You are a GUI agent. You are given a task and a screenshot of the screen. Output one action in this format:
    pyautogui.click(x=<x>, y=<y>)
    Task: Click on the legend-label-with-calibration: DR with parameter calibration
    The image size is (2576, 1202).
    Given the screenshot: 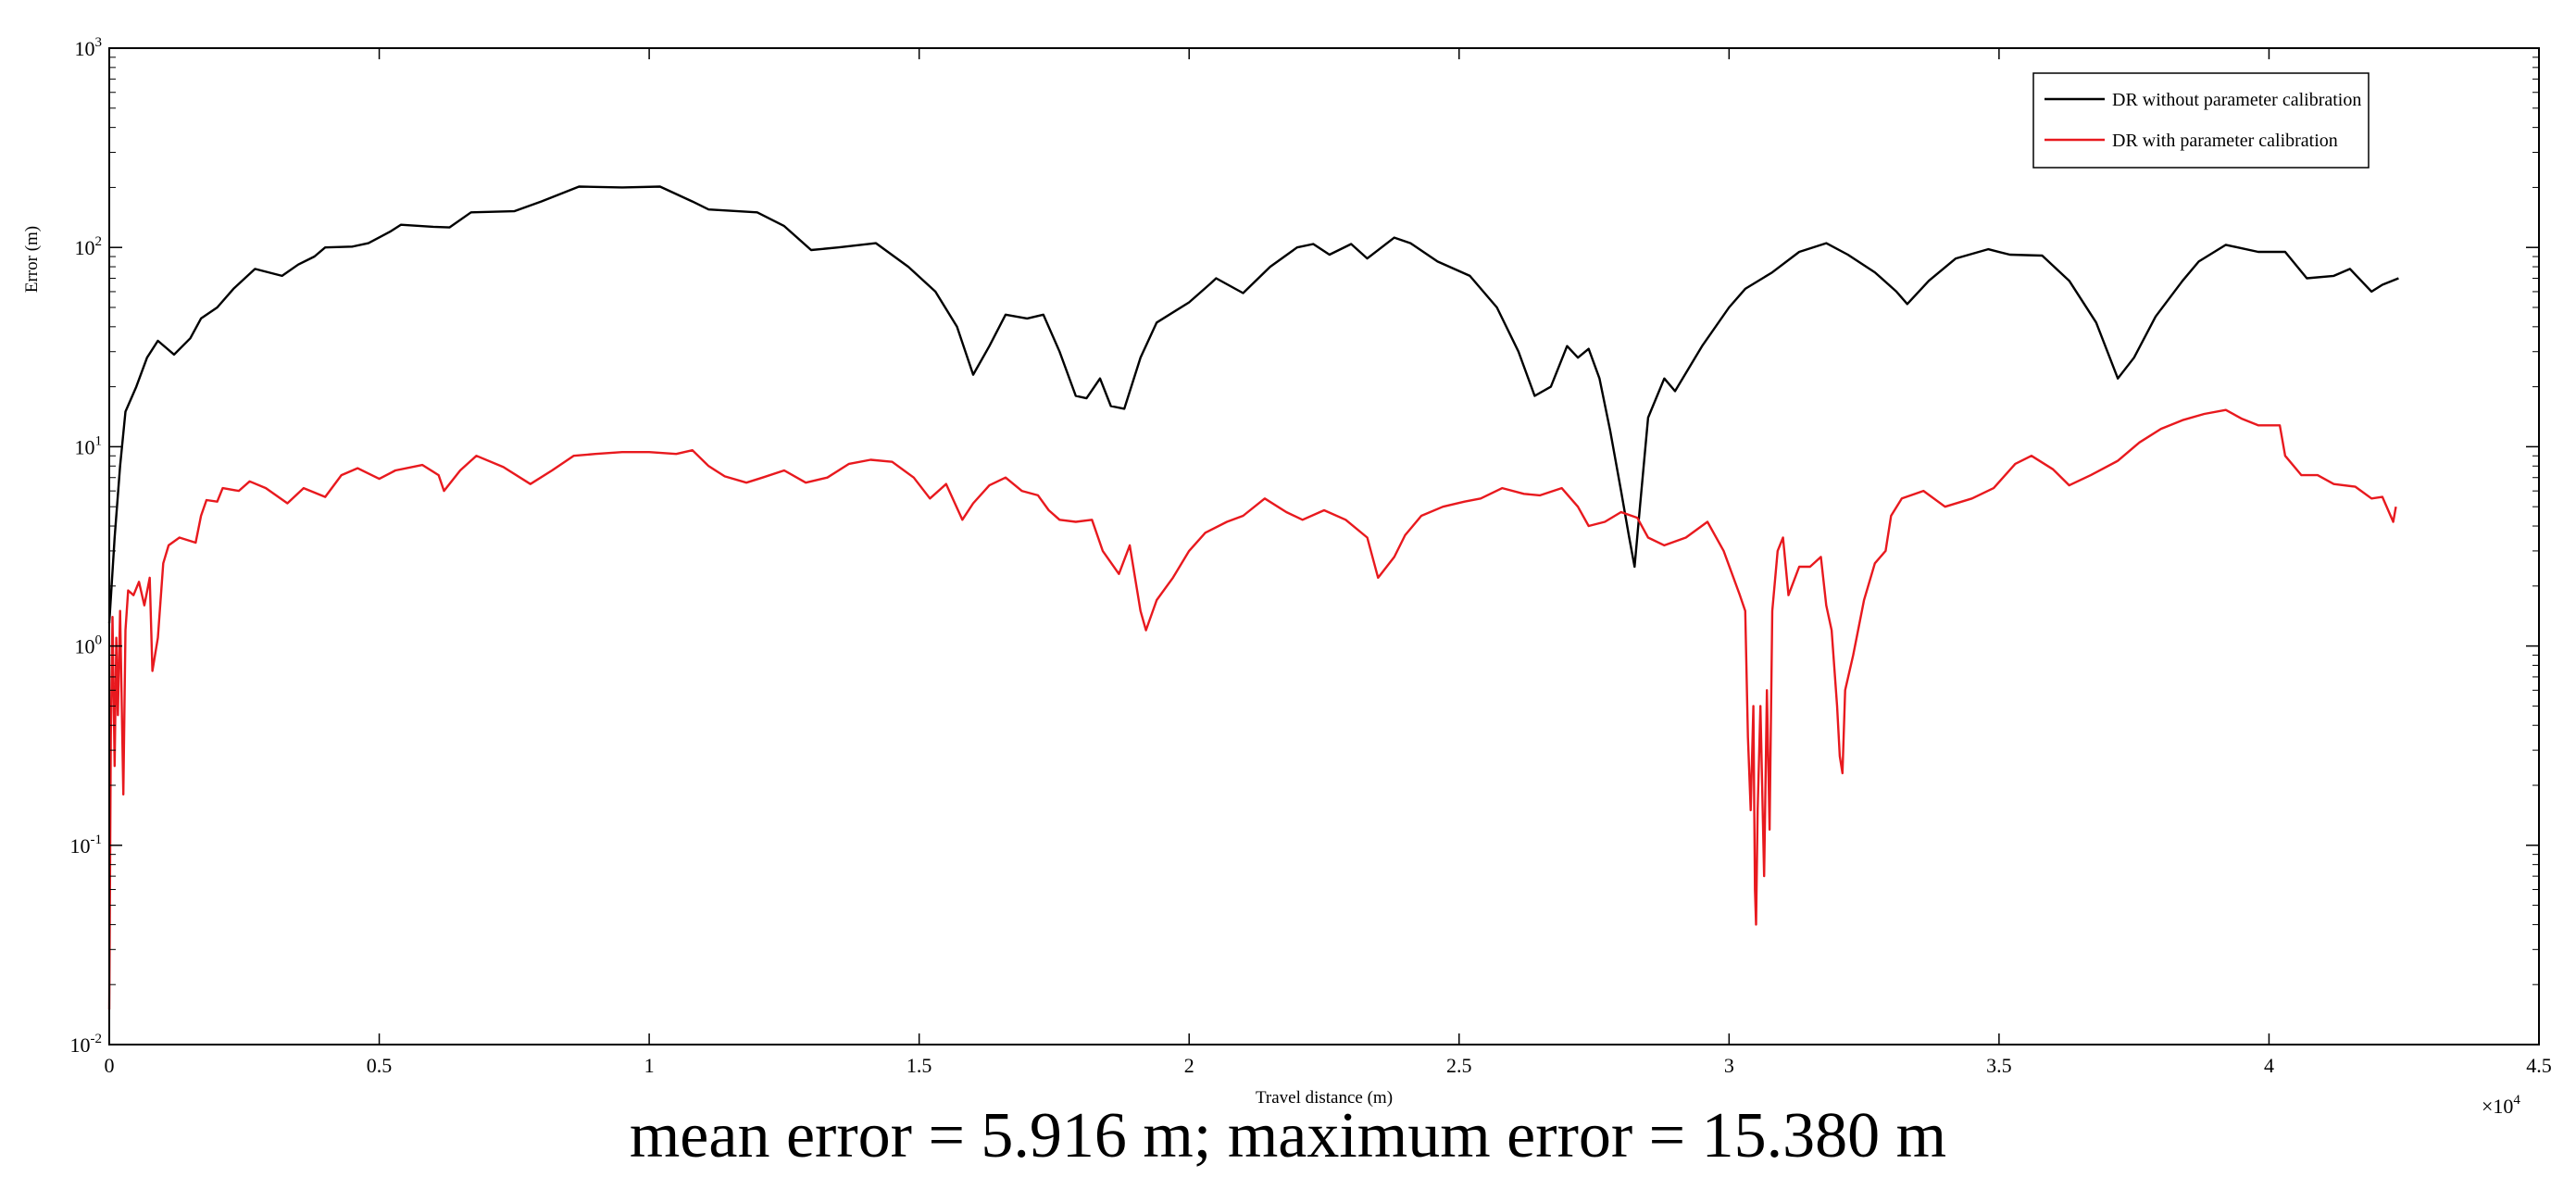 What is the action you would take?
    pyautogui.click(x=2225, y=141)
    